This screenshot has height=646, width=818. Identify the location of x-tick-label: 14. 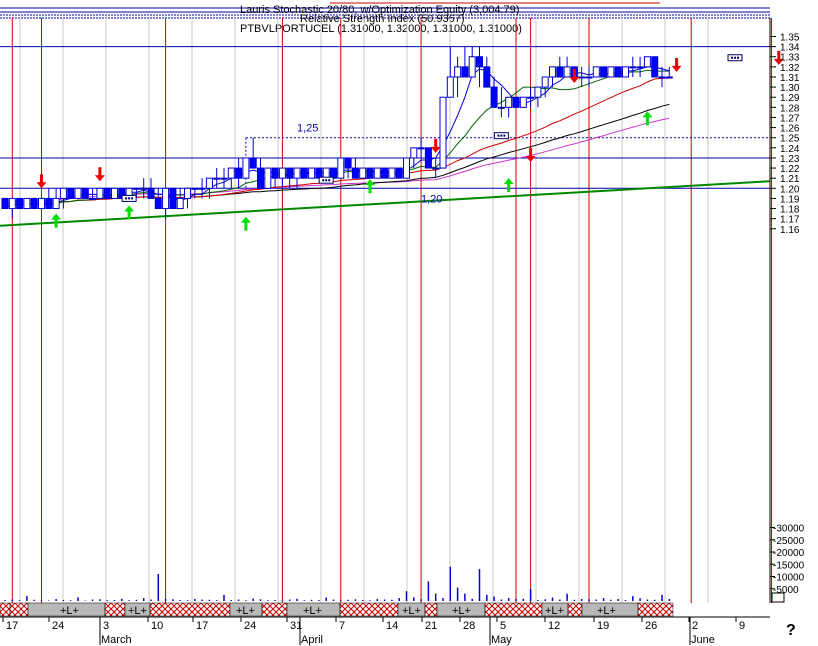
(392, 626).